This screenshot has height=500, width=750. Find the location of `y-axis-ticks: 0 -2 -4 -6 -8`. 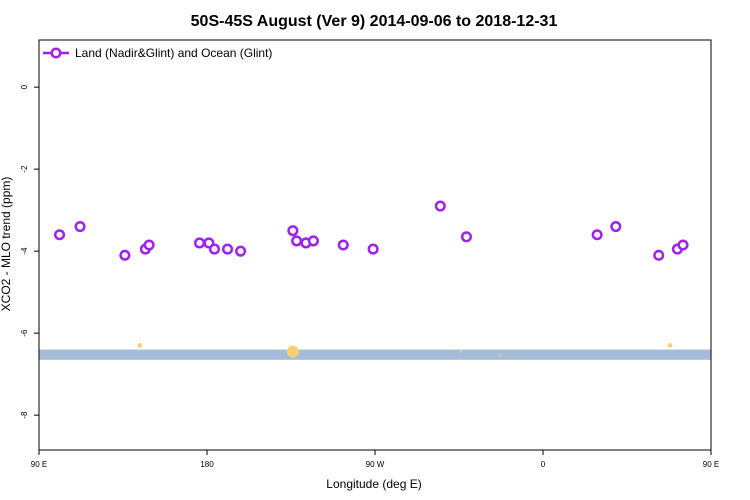

y-axis-ticks: 0 -2 -4 -6 -8 is located at coordinates (29, 251).